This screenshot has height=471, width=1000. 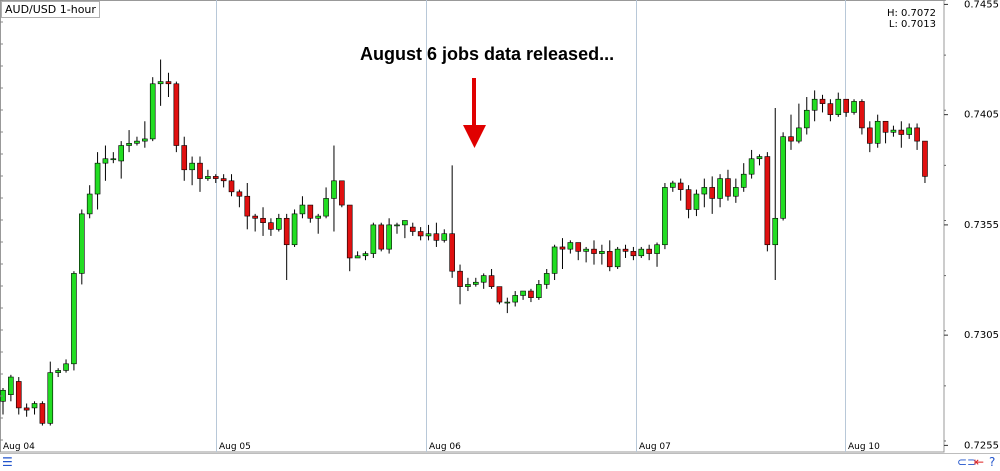 I want to click on day-label: Aug 05, so click(x=235, y=447).